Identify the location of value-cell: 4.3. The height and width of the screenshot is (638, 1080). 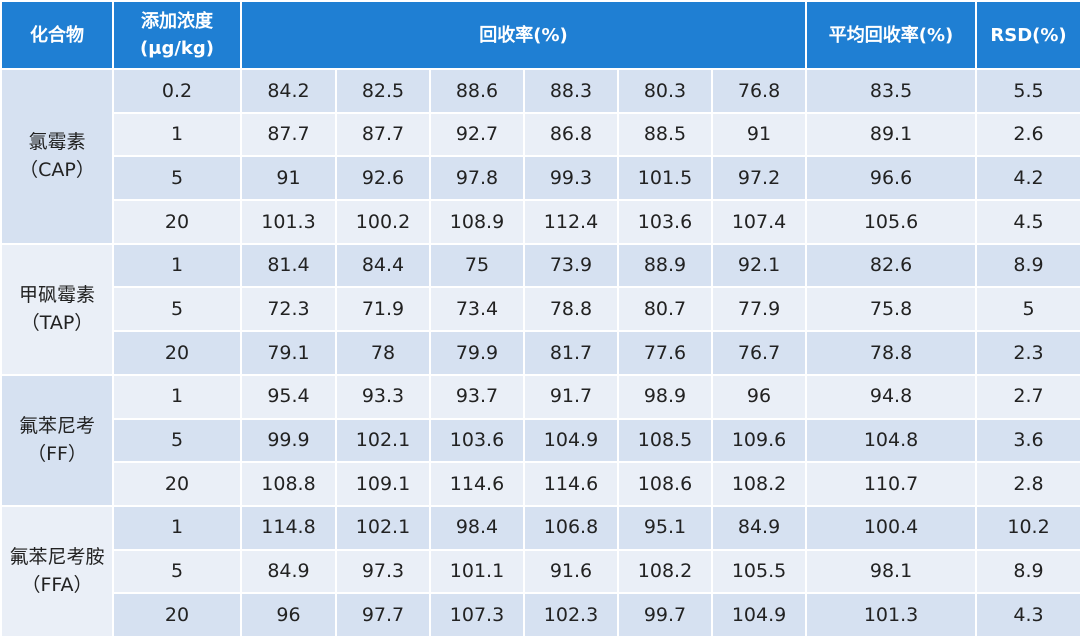
(1027, 615).